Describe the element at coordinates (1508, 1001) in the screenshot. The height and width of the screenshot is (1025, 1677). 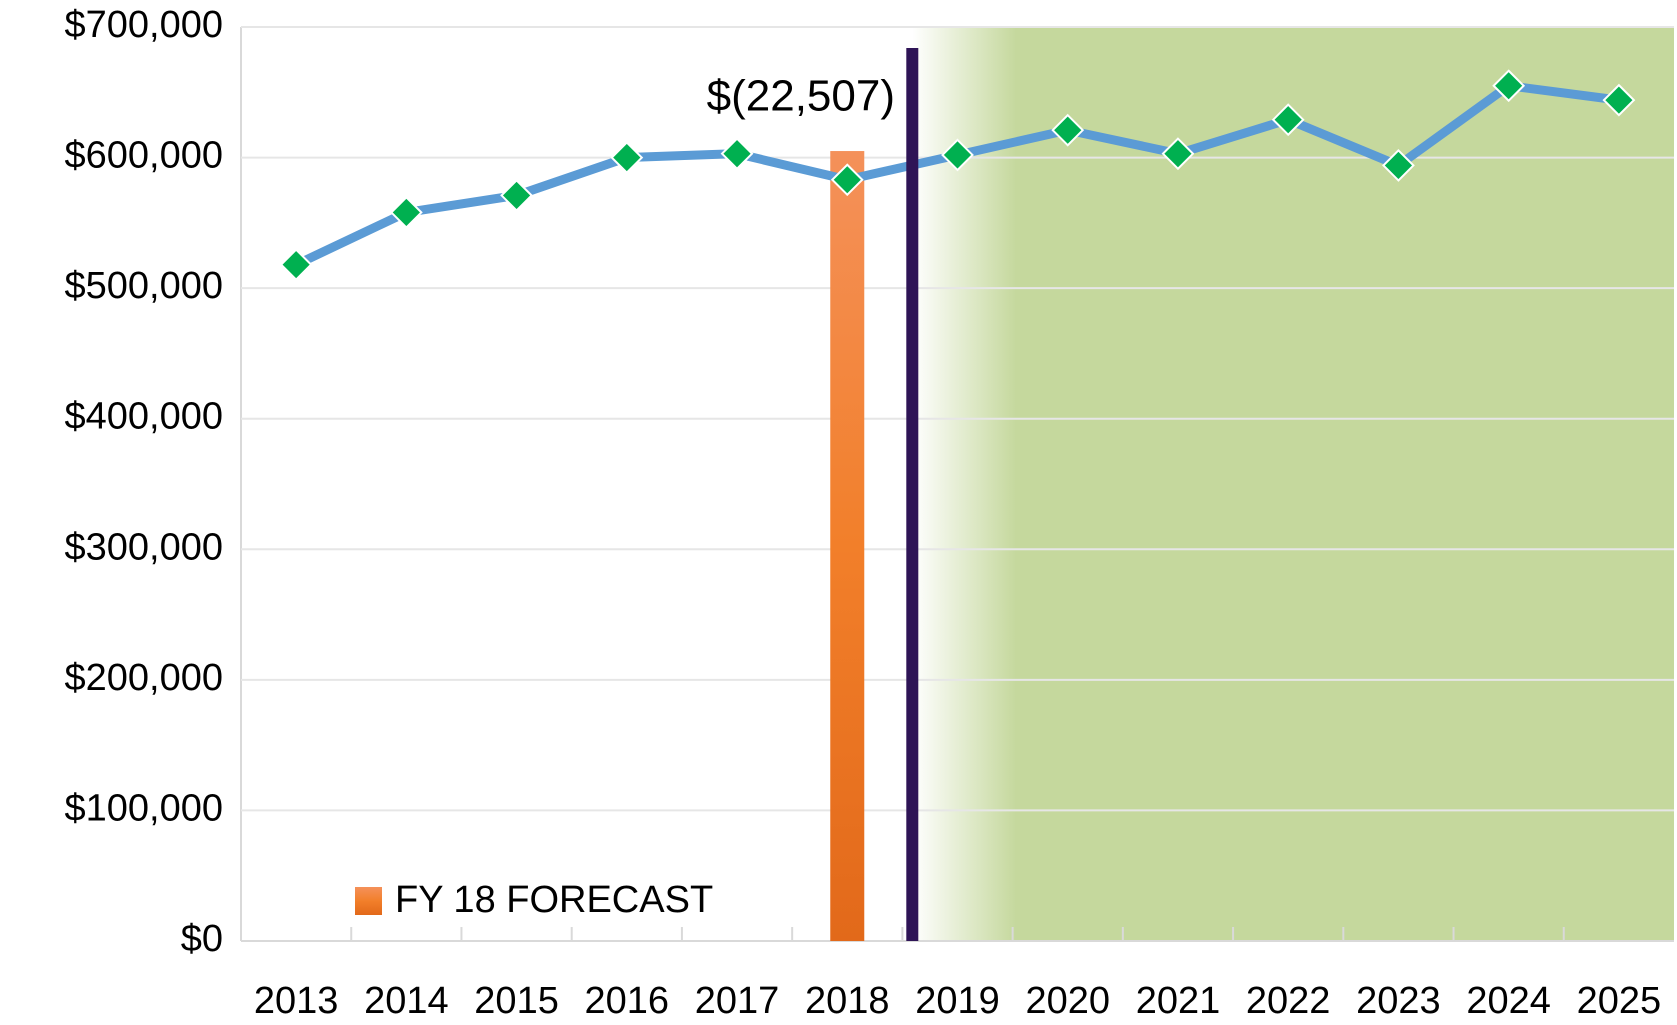
I see `x-tick-label: 2024` at that location.